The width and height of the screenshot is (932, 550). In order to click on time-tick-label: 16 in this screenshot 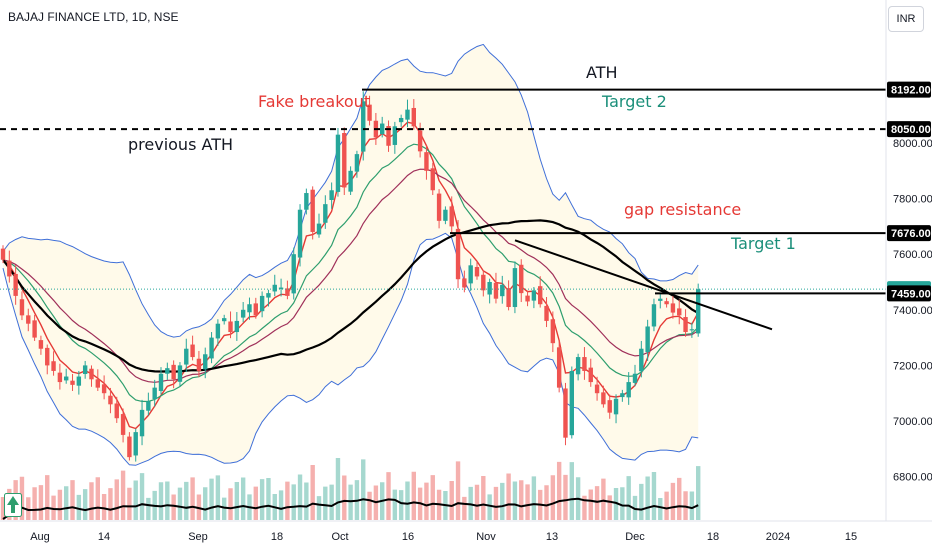, I will do `click(408, 537)`.